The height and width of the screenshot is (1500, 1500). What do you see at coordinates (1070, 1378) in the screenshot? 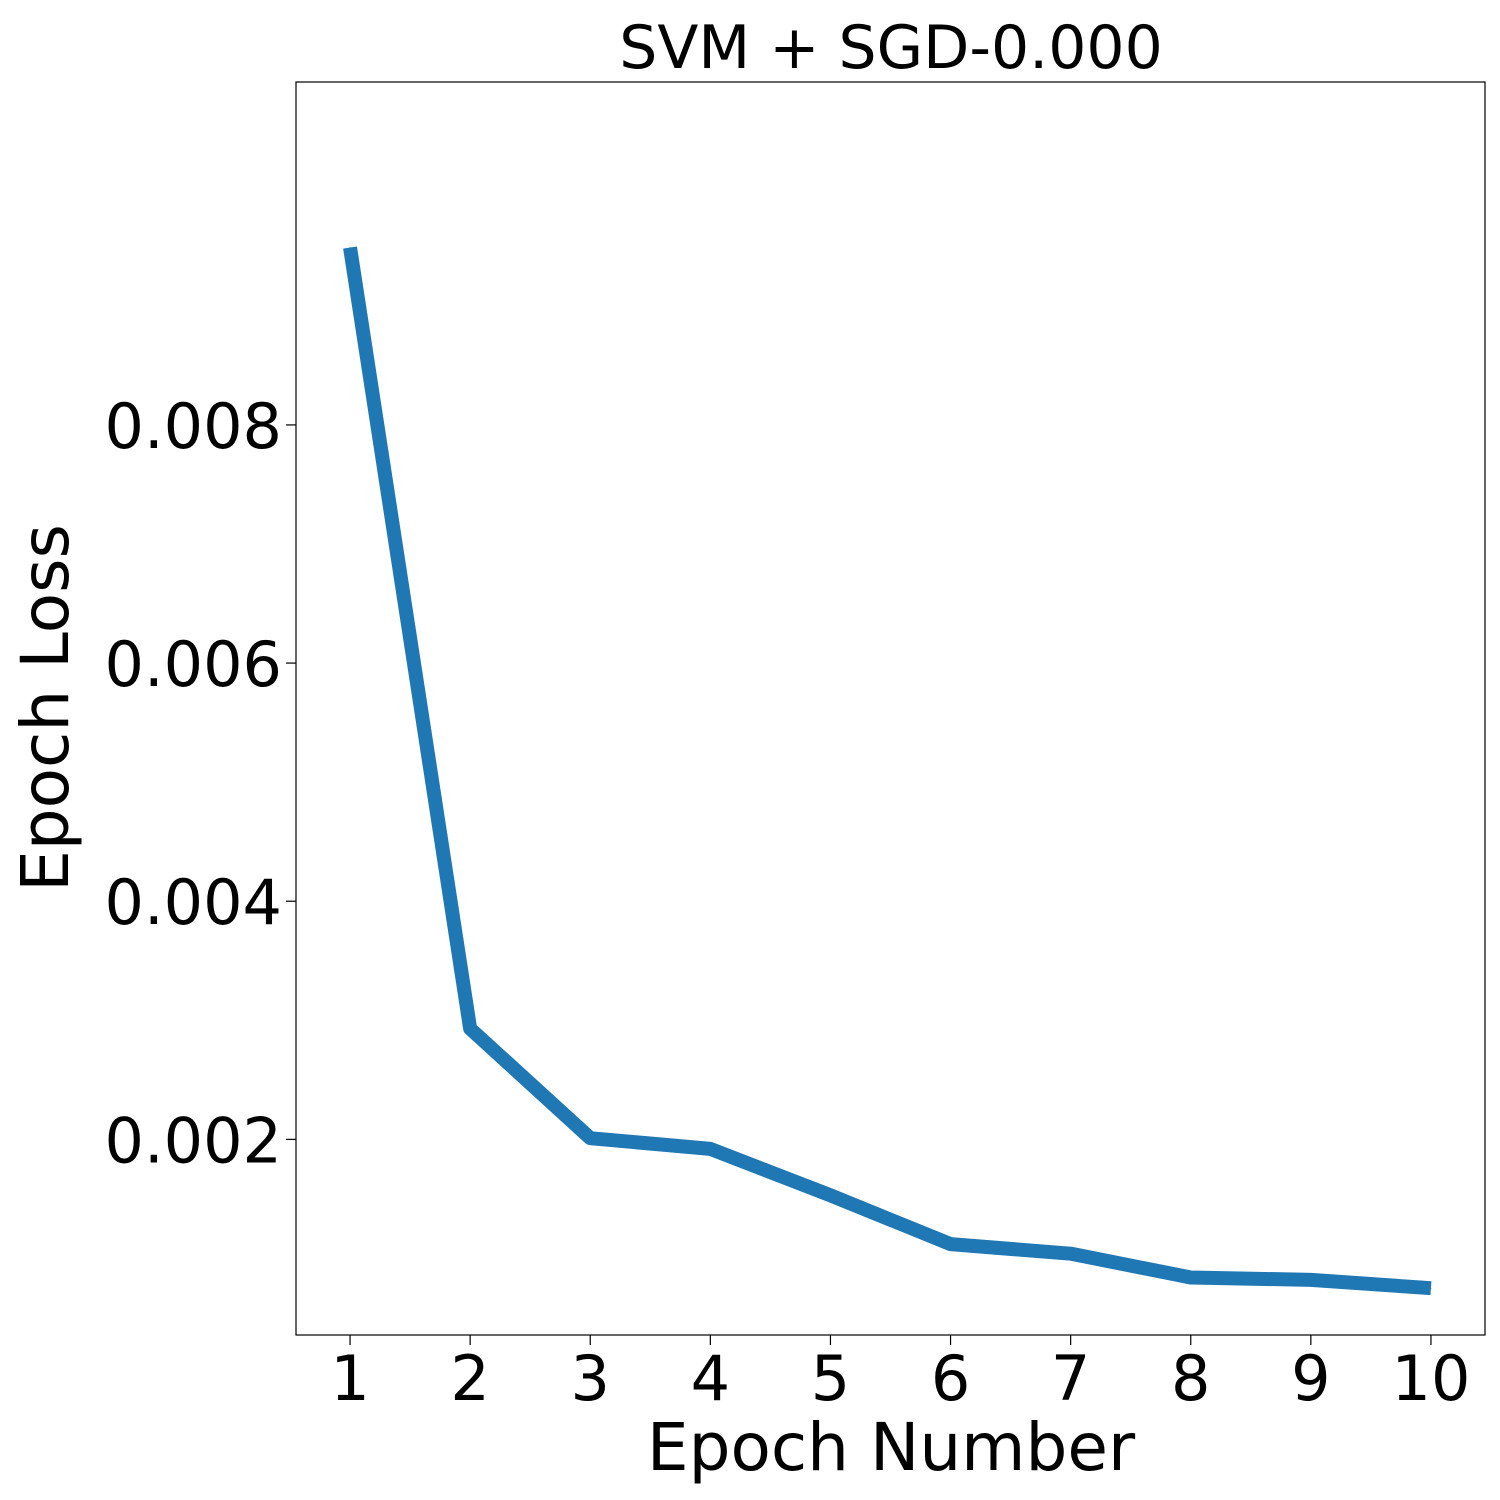
I see `x-tick-label: 7` at bounding box center [1070, 1378].